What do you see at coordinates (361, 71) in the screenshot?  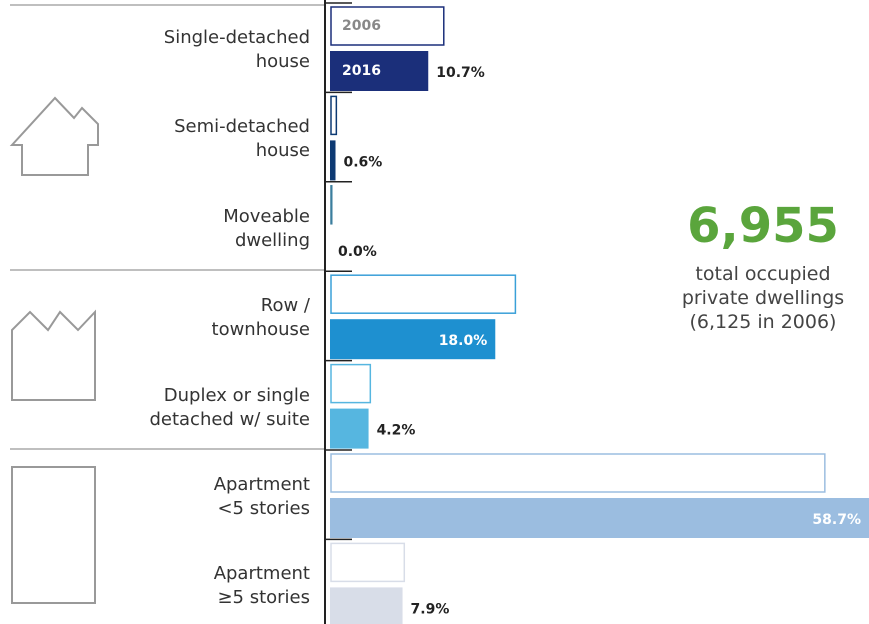 I see `series-label: 2016` at bounding box center [361, 71].